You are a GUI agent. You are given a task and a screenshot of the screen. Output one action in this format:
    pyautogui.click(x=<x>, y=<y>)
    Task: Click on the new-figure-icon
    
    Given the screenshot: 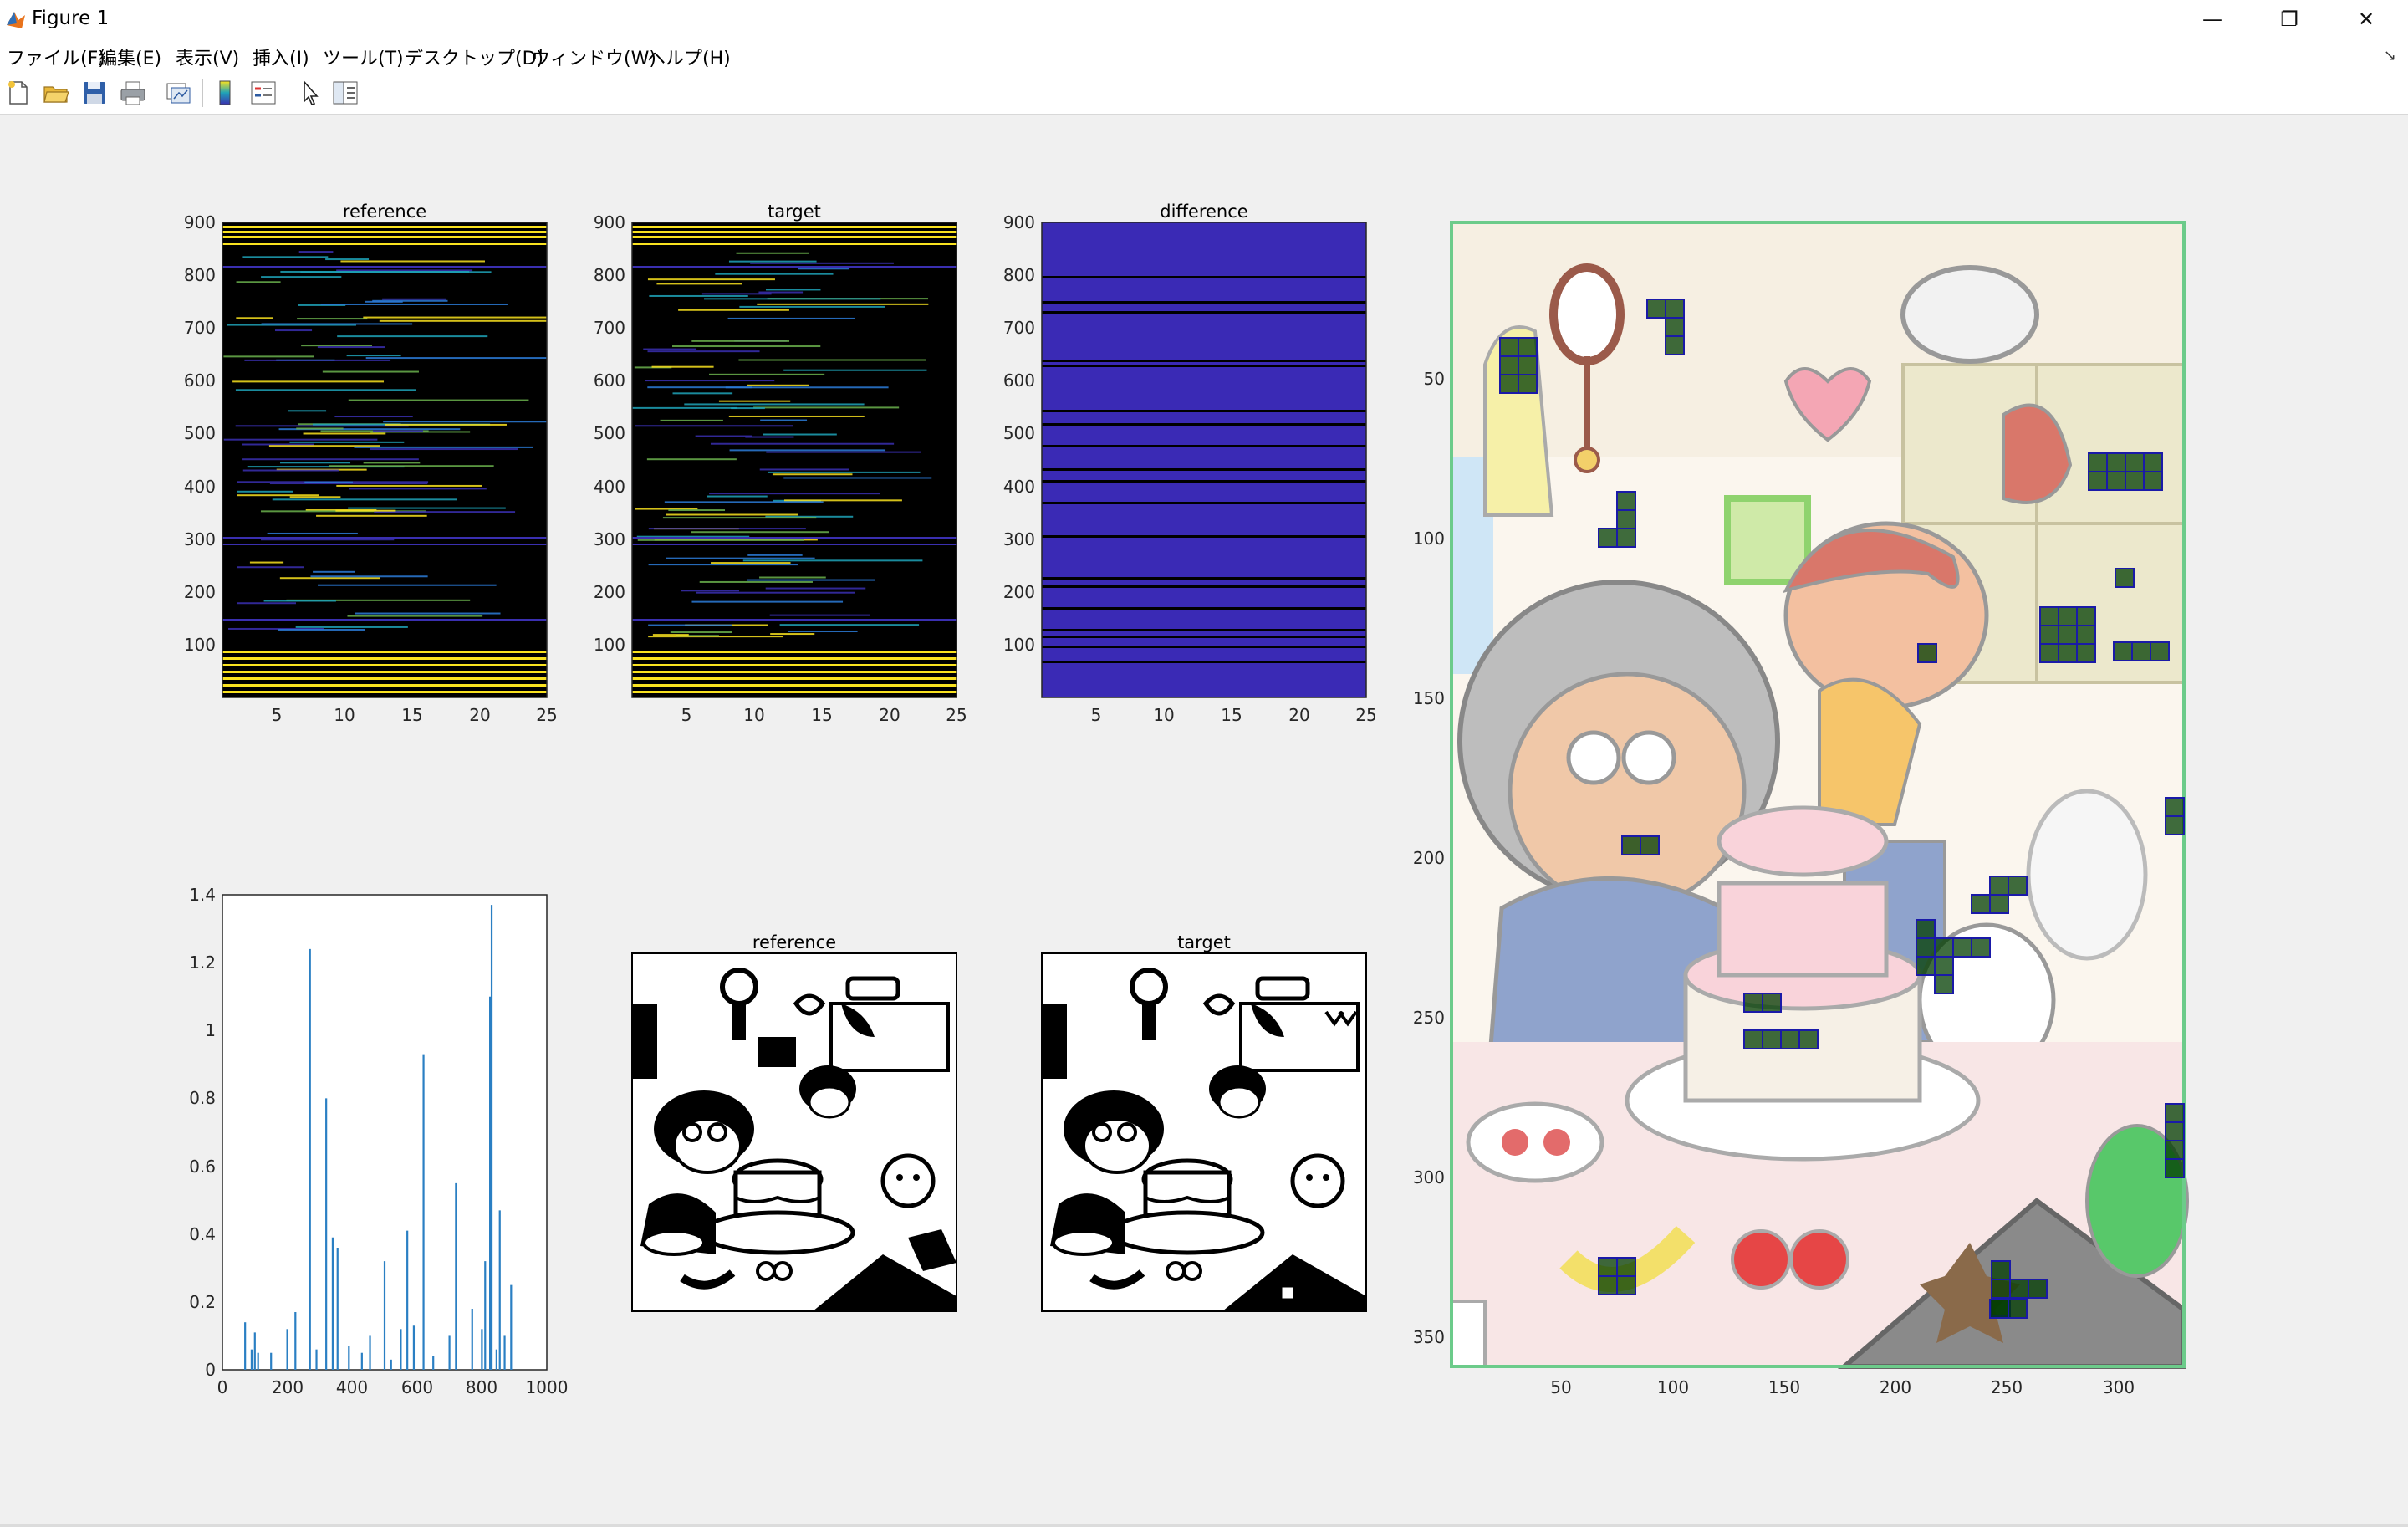 What is the action you would take?
    pyautogui.click(x=18, y=93)
    